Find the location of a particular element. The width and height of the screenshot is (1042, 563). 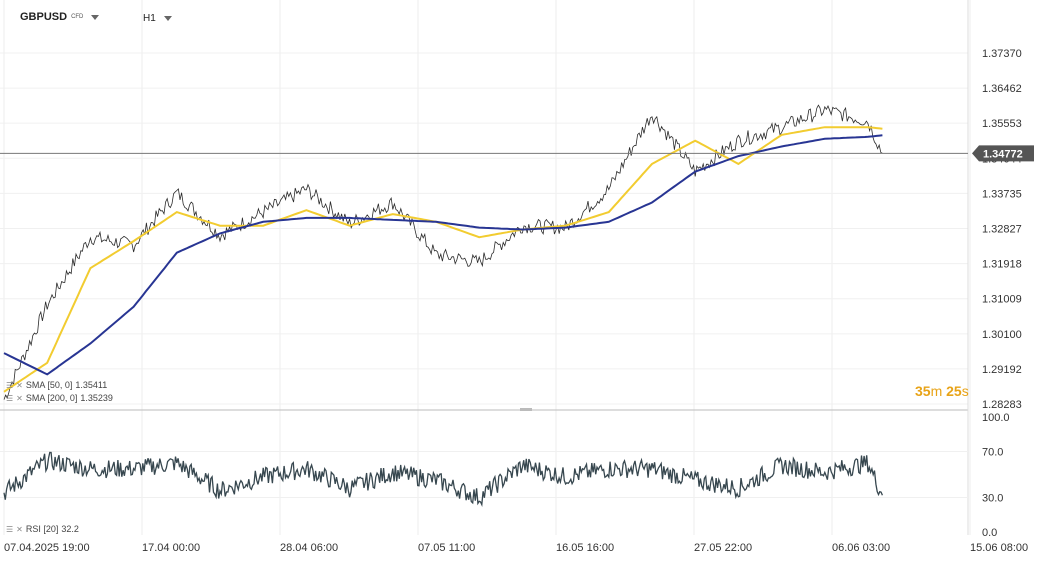

time-tick-label: 15.06 08:00 is located at coordinates (999, 548).